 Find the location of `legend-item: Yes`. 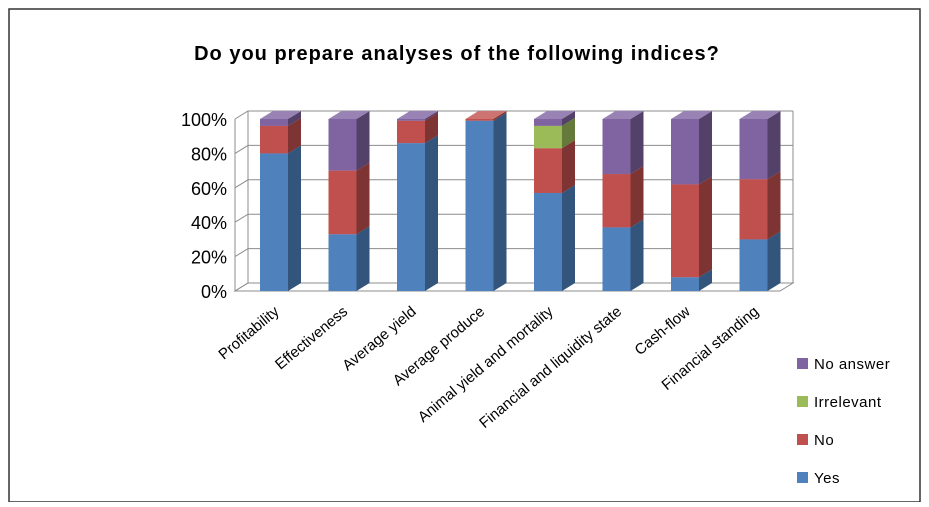

legend-item: Yes is located at coordinates (818, 478).